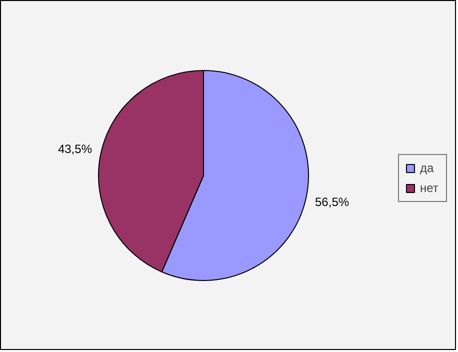  Describe the element at coordinates (332, 202) in the screenshot. I see `data-label: 56,5%` at that location.